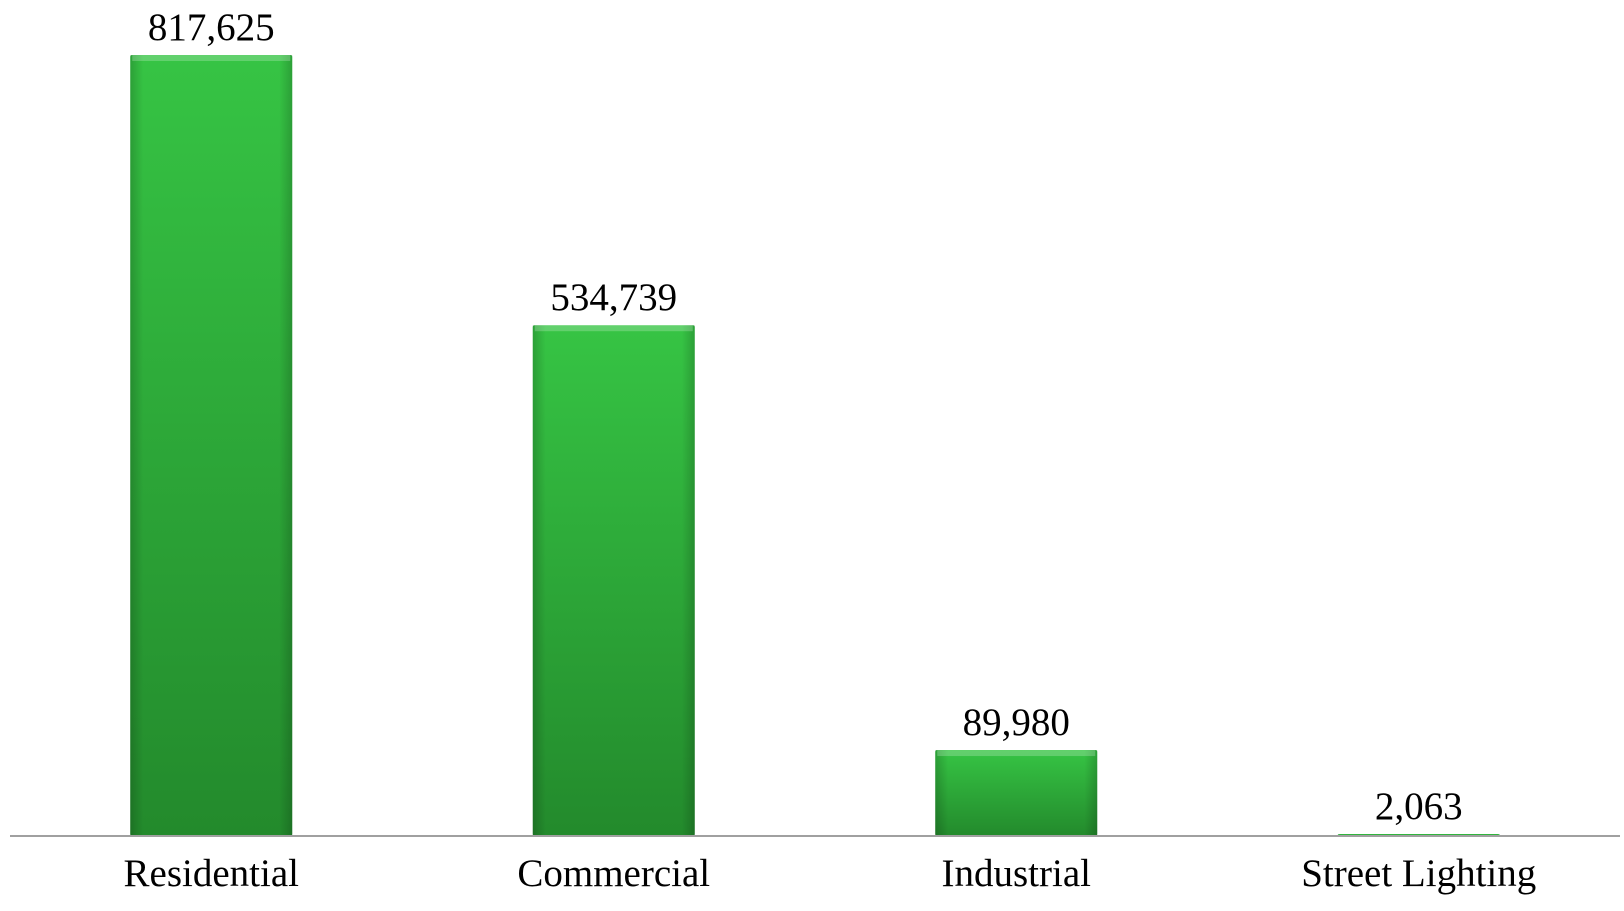  What do you see at coordinates (1016, 793) in the screenshot?
I see `bar-shading-industrial` at bounding box center [1016, 793].